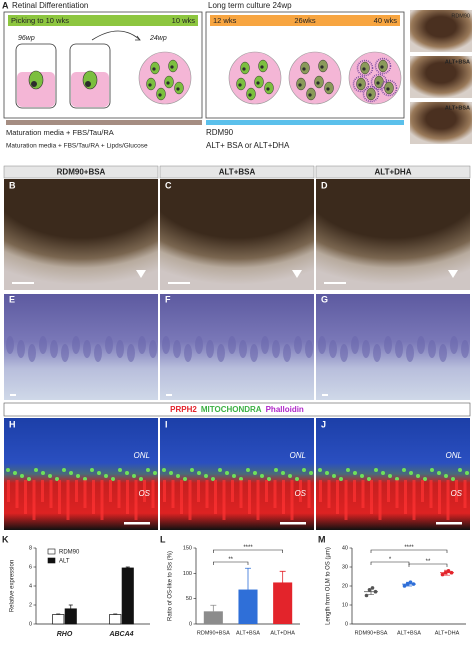 Image resolution: width=474 pixels, height=648 pixels. I want to click on x-tick-label: ALT+BSA, so click(409, 633).